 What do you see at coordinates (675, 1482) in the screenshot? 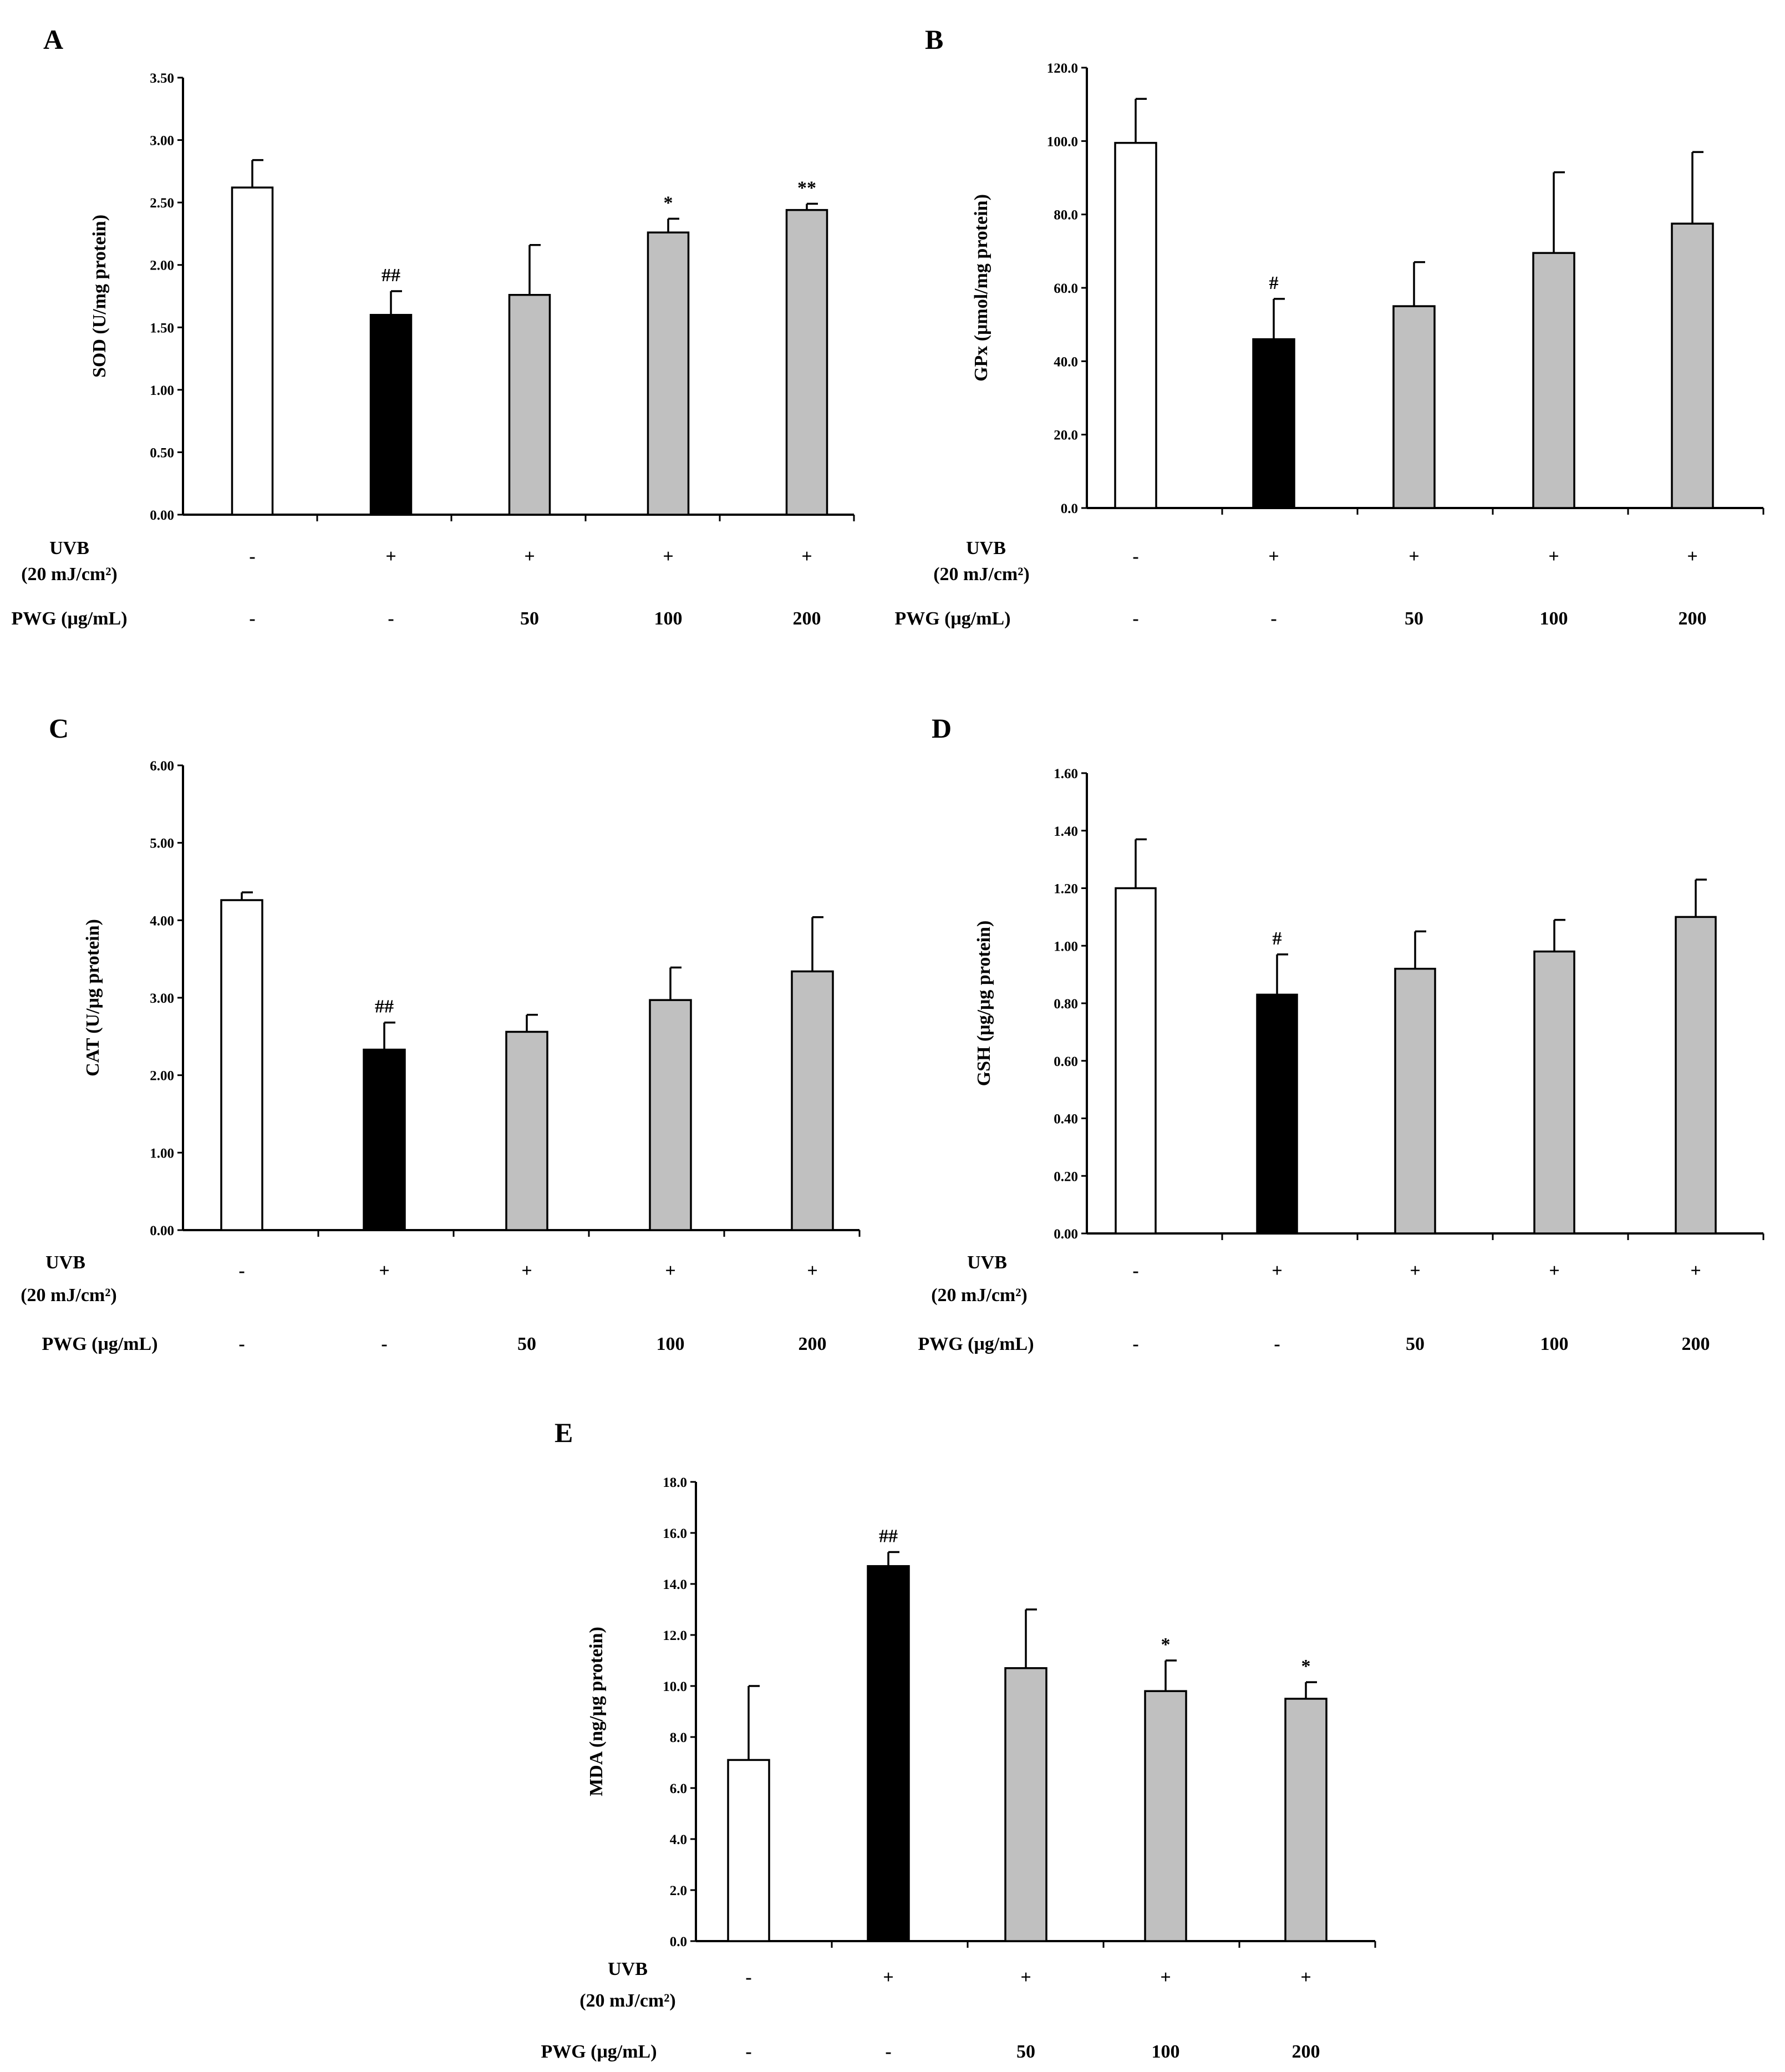
I see `y-tick-label: 18.0` at bounding box center [675, 1482].